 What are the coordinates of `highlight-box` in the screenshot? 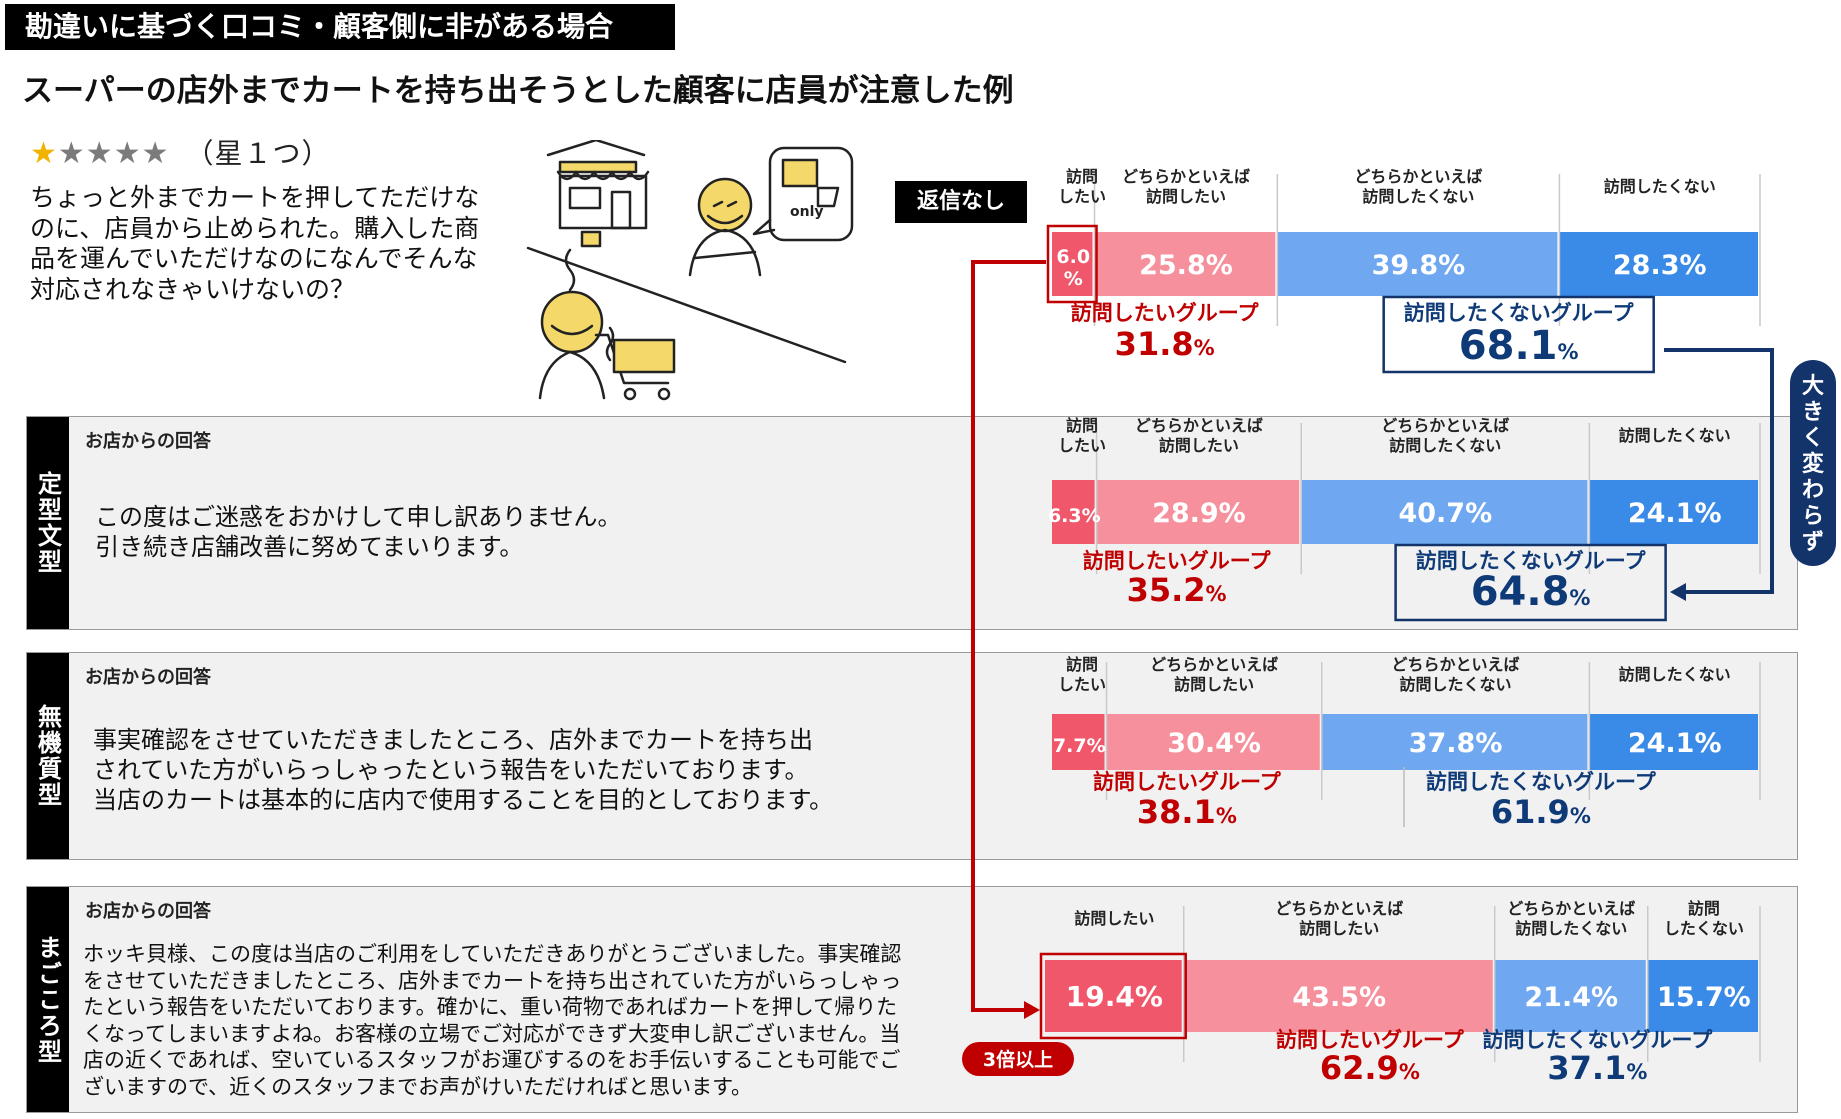 It's located at (1072, 264).